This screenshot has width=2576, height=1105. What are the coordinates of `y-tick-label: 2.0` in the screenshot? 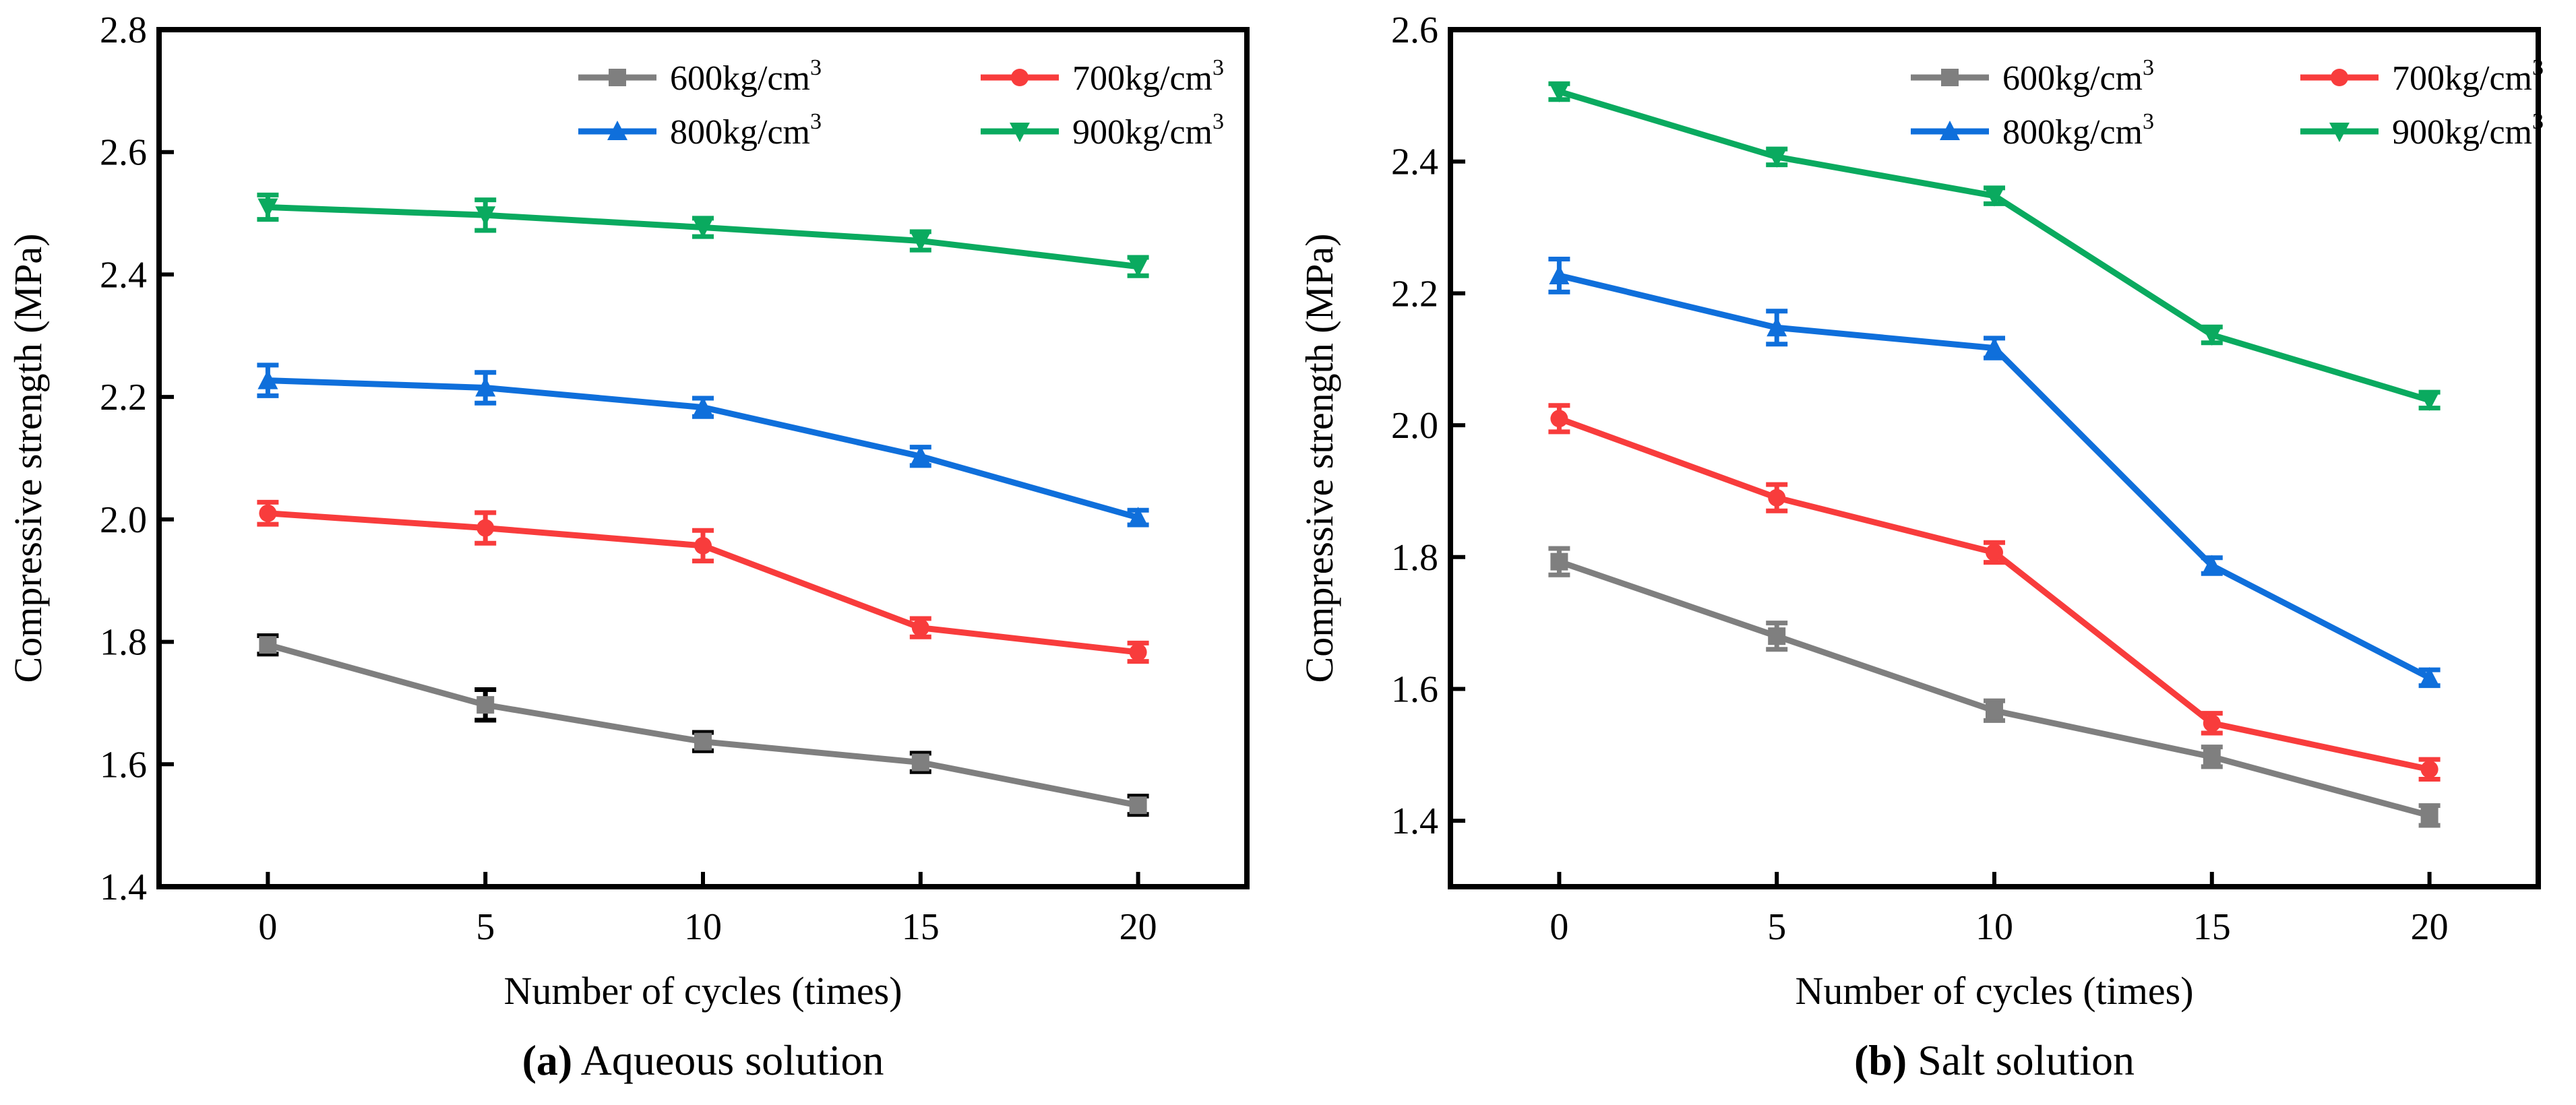 It's located at (124, 520).